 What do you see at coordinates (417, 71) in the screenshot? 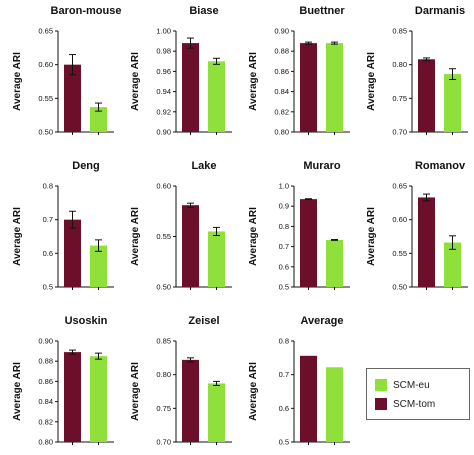
I see `panel-darmanis: Darmanis Average ARI 0.70 0.75 0.80 0.85` at bounding box center [417, 71].